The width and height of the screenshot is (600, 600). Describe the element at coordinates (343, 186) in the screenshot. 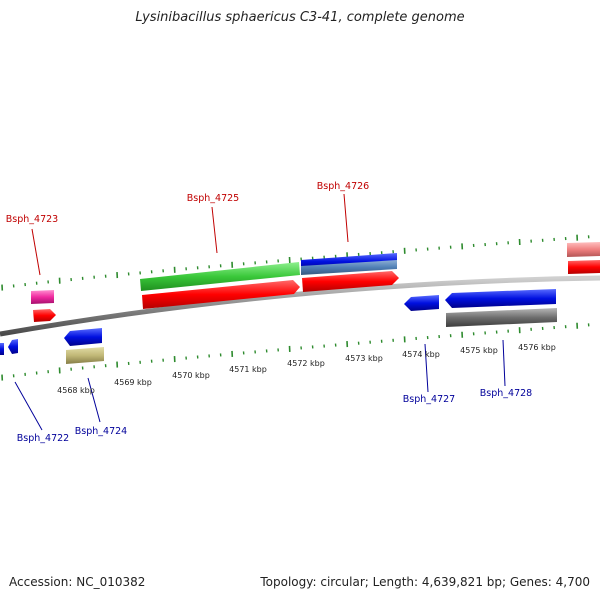

I see `gene-label-bsph-4726: Bsph_4726` at that location.